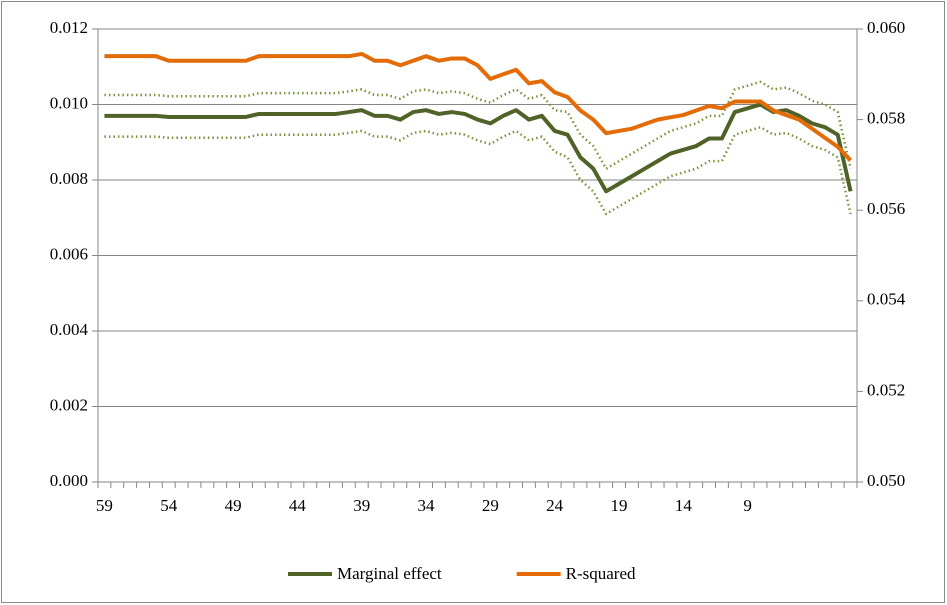  Describe the element at coordinates (69, 404) in the screenshot. I see `y-tick-label: 0.002` at that location.